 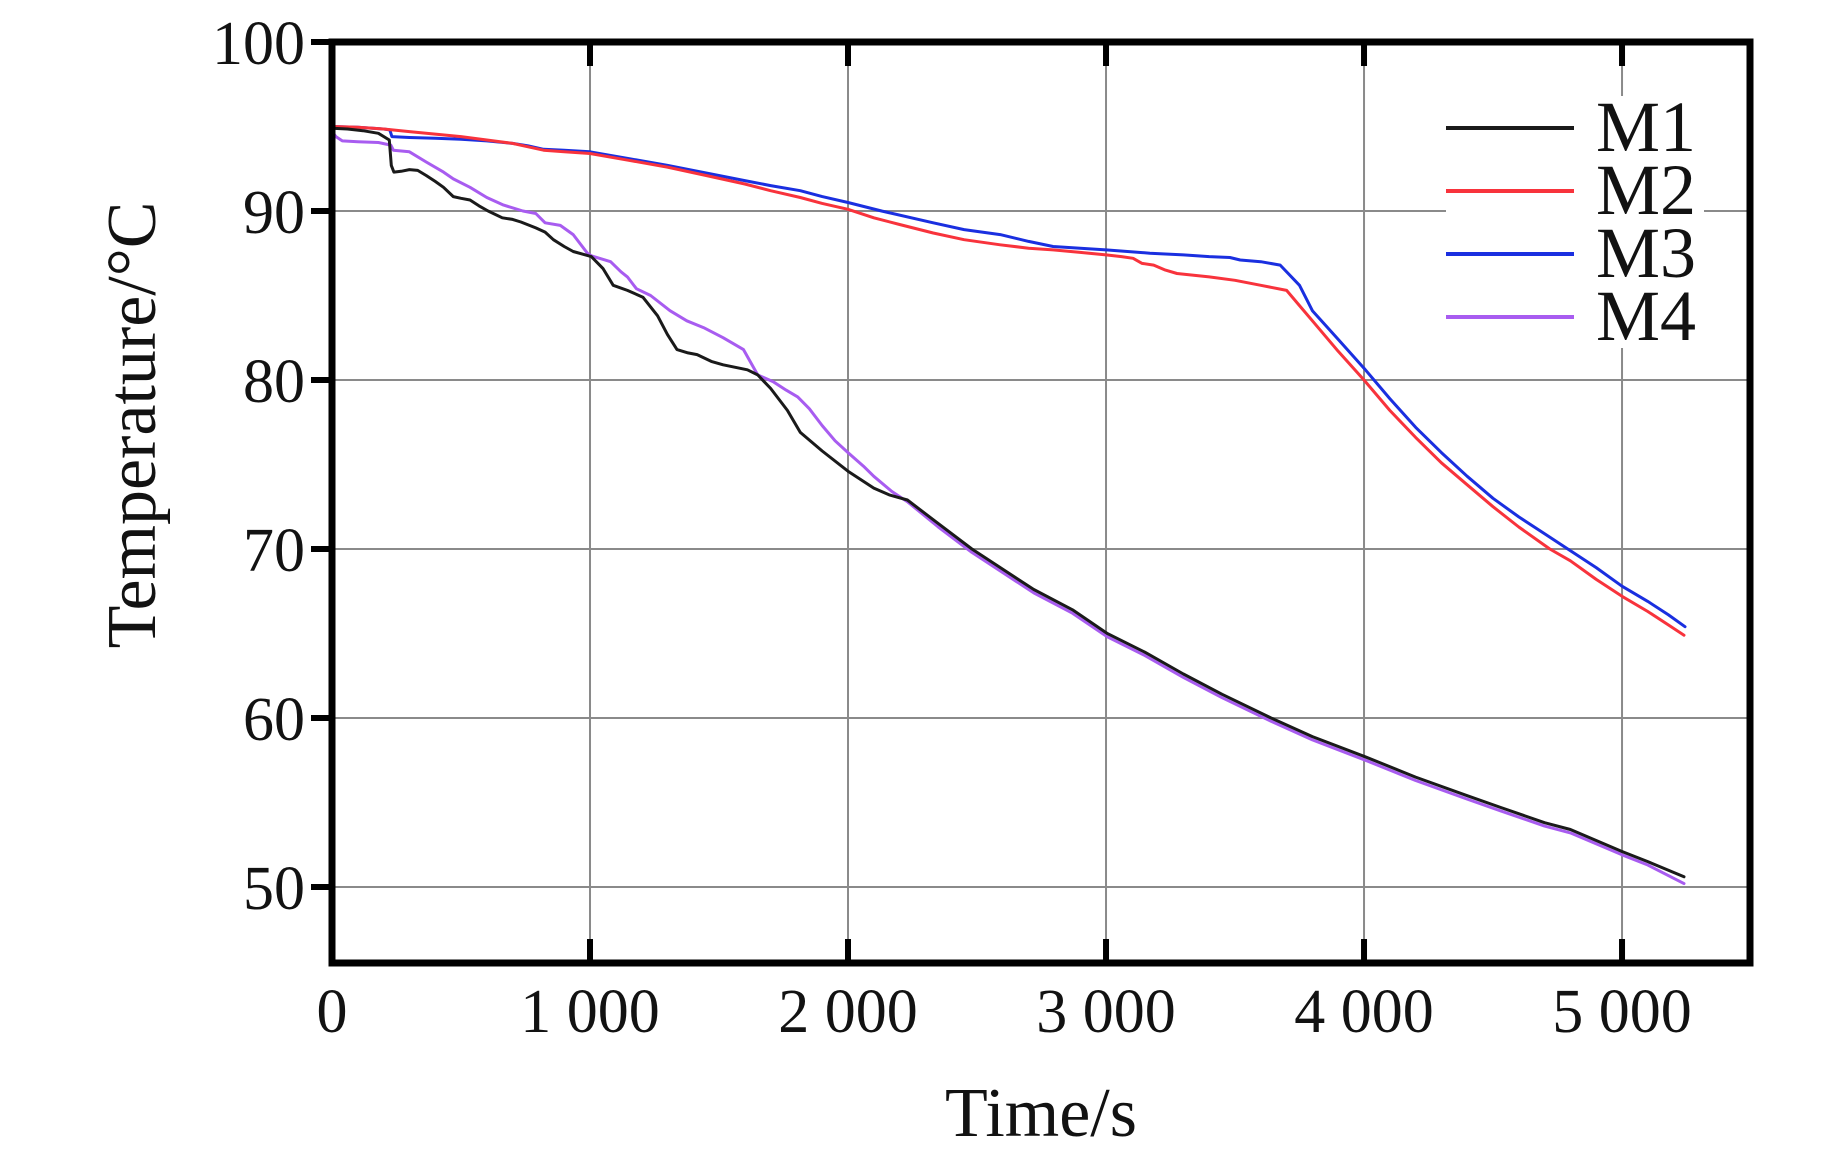 What do you see at coordinates (274, 889) in the screenshot?
I see `svg-text: 50` at bounding box center [274, 889].